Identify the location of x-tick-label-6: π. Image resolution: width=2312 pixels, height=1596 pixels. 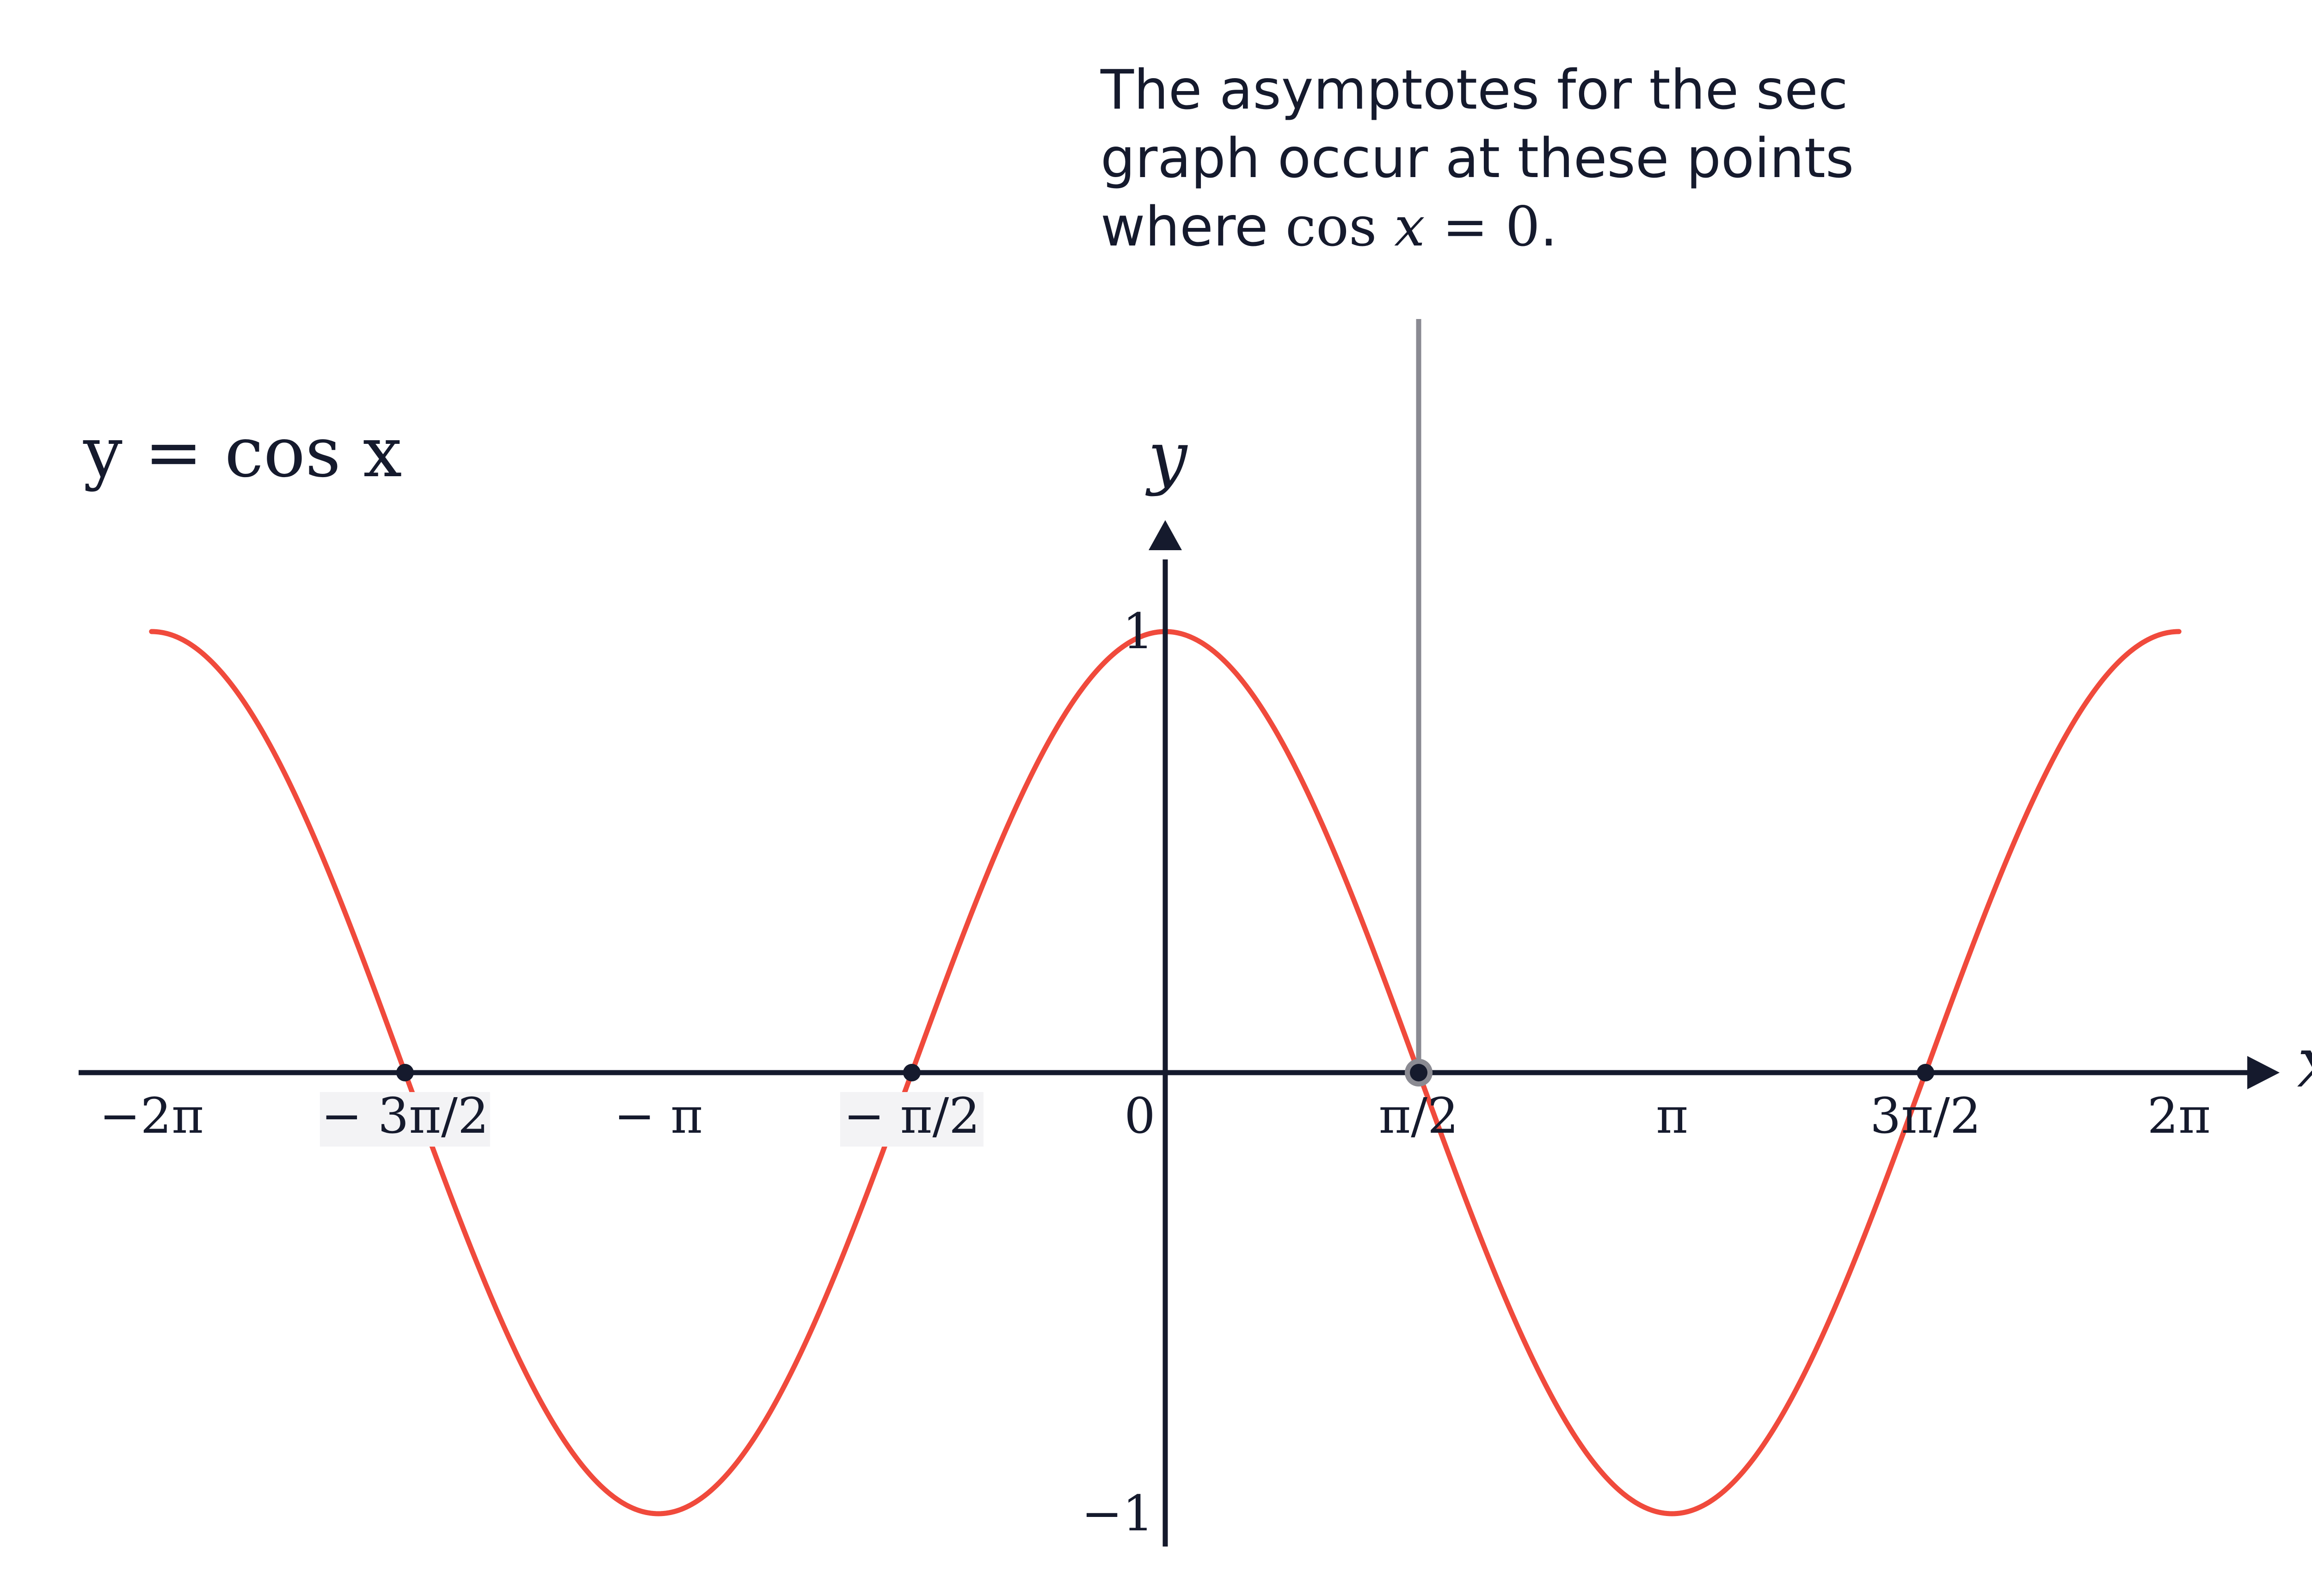
(1672, 1115).